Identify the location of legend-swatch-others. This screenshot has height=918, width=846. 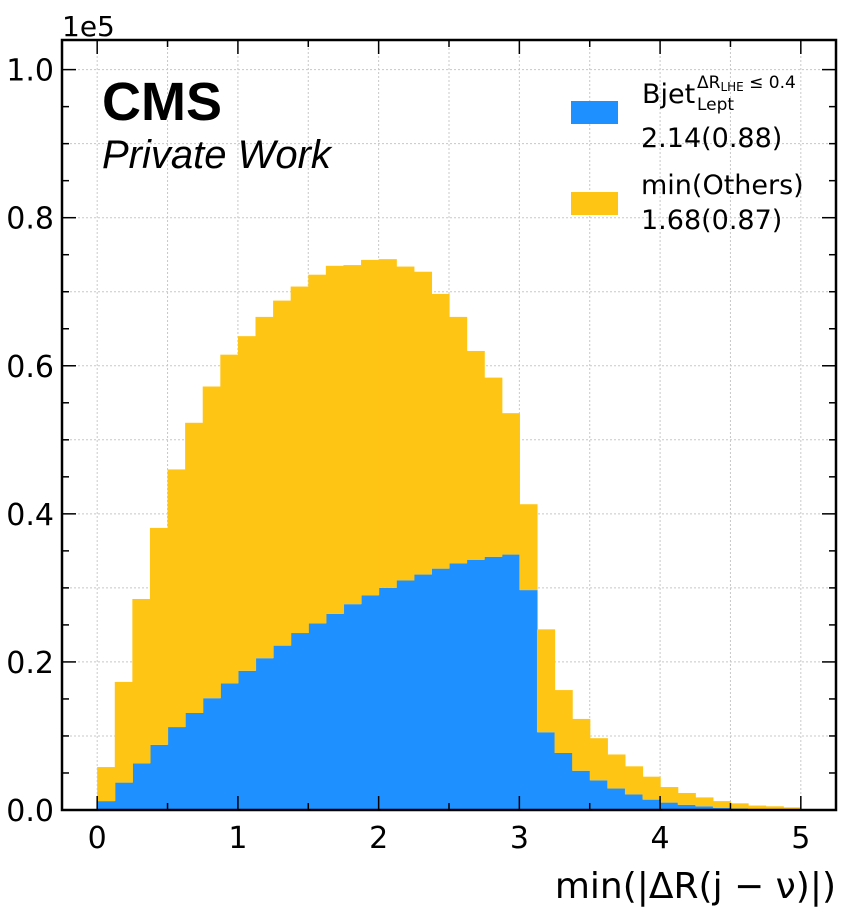
(594, 203).